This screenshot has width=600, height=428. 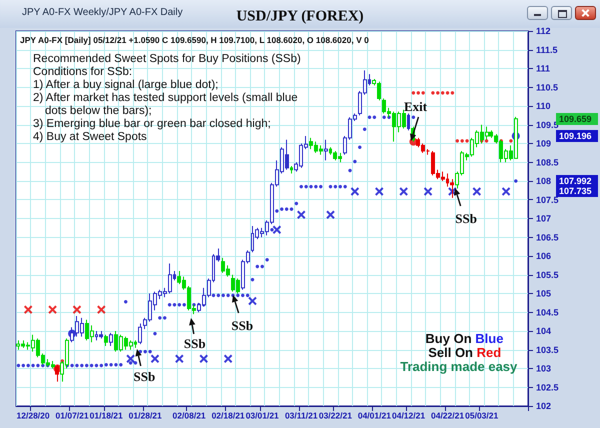 I want to click on y-tick-label: 110, so click(x=543, y=106).